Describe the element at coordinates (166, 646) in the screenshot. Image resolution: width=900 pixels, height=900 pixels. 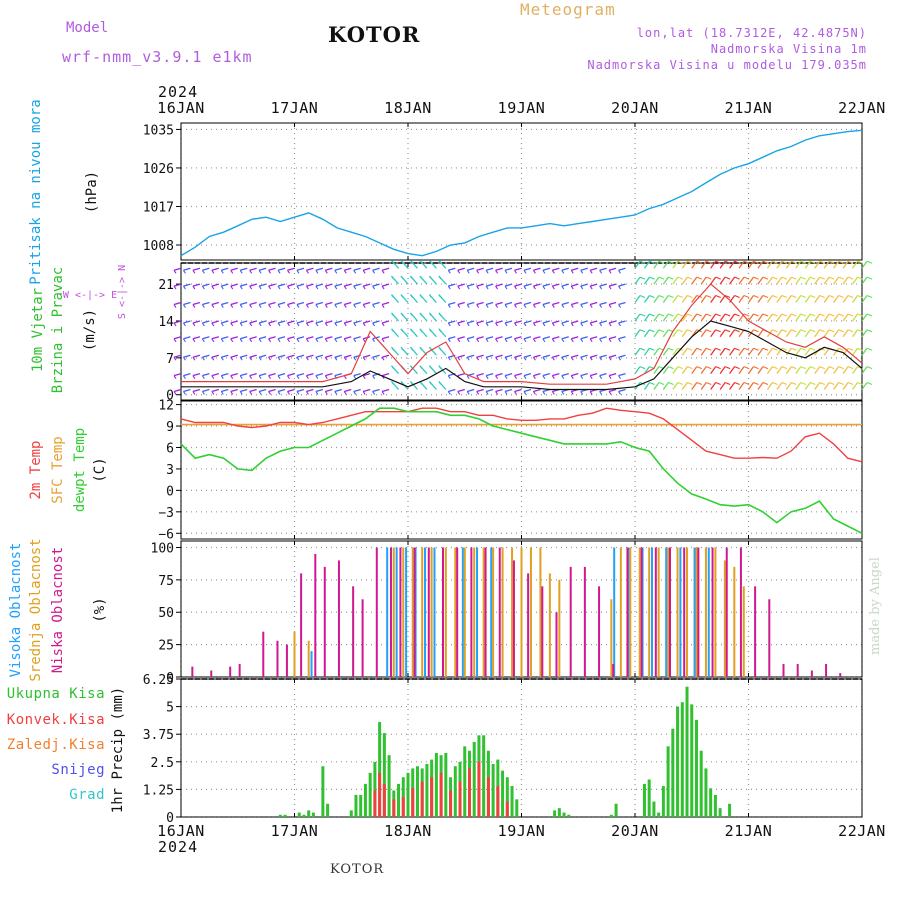
I see `y-tick-label: 25` at that location.